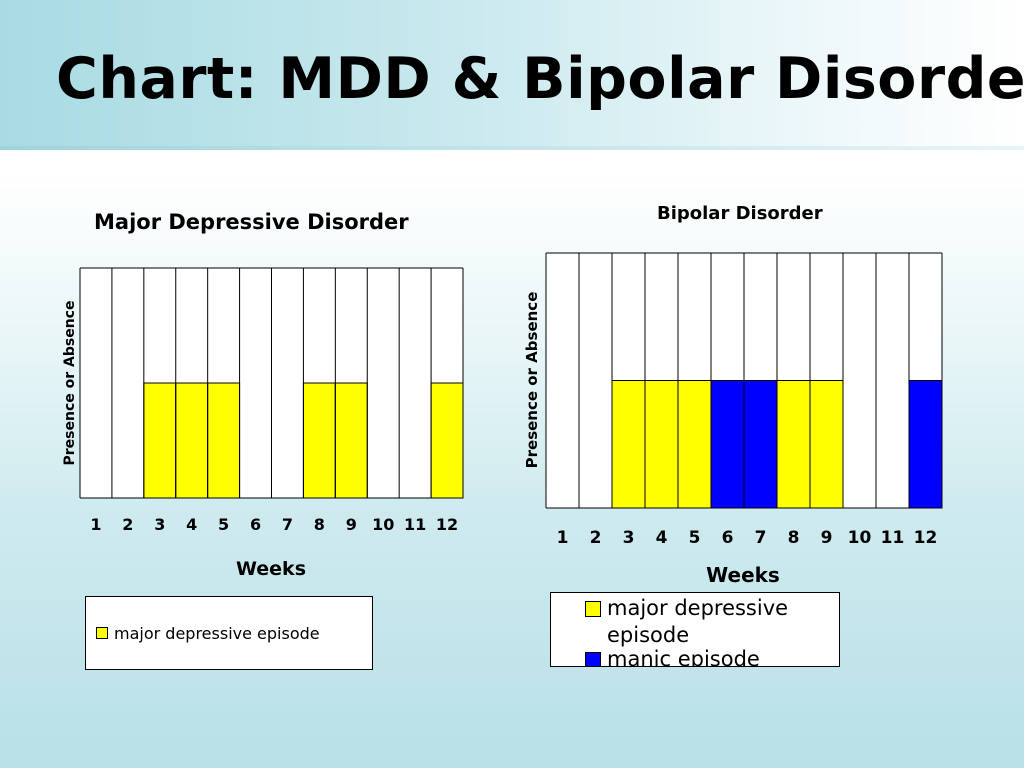 The width and height of the screenshot is (1024, 768). I want to click on bipolar-y-axis-label: Presence or Absence, so click(532, 380).